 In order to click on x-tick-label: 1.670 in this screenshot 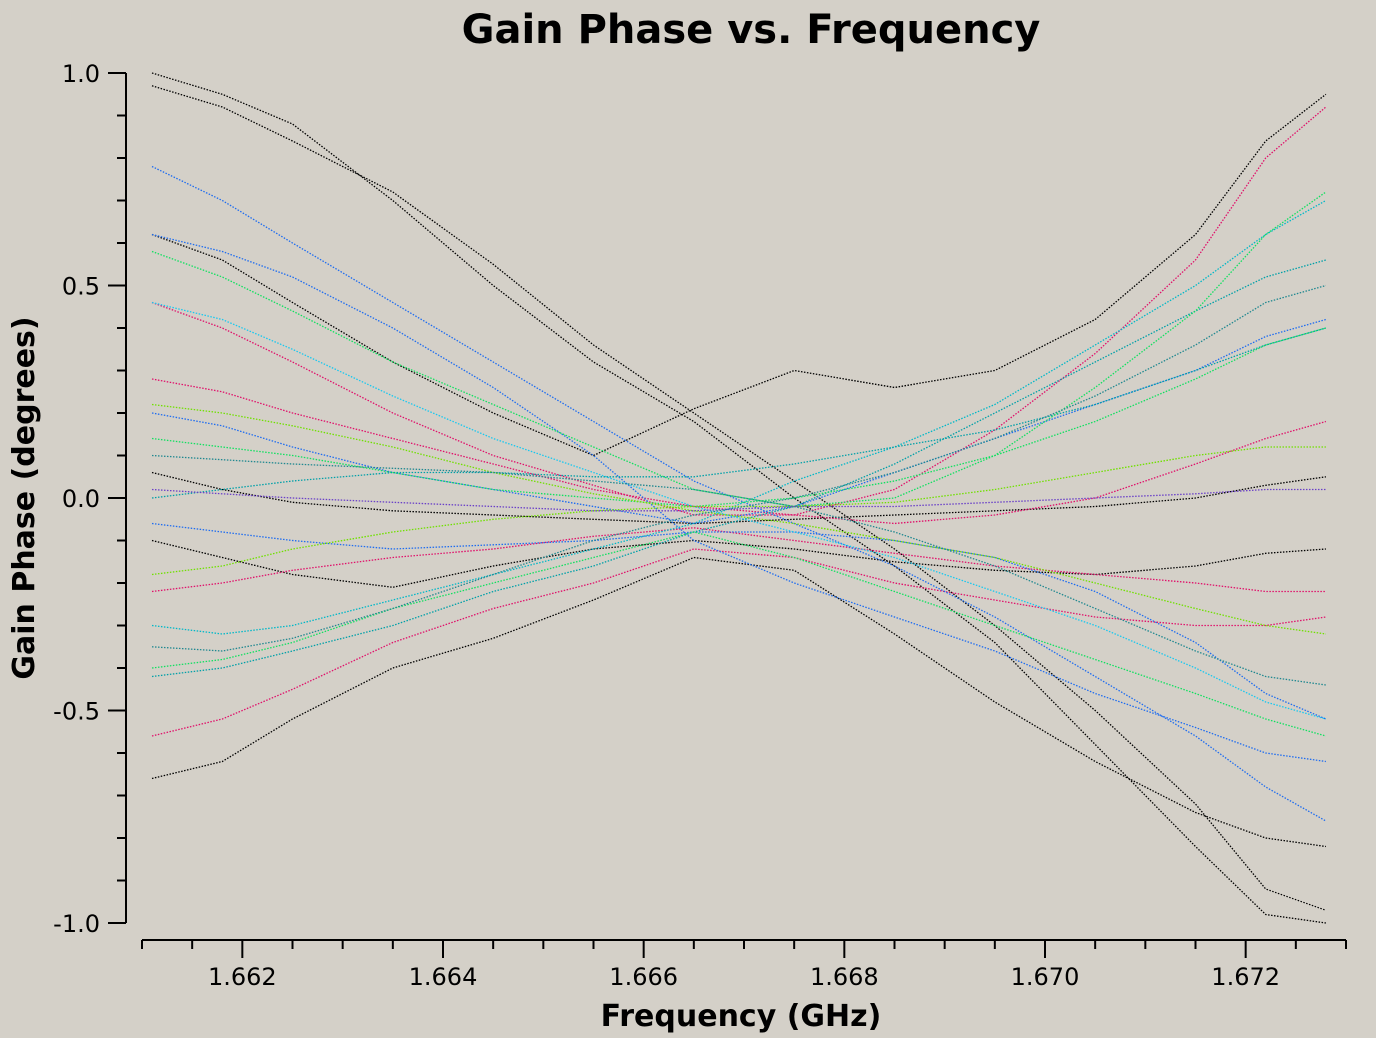, I will do `click(1045, 977)`.